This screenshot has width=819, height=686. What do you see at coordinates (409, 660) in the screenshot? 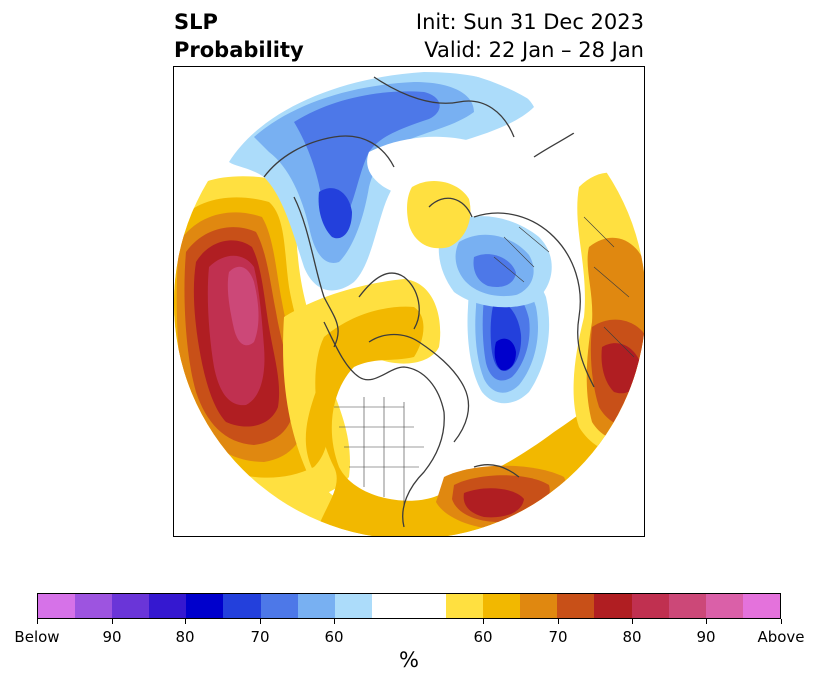
I see `colorbar-unit-label: %` at bounding box center [409, 660].